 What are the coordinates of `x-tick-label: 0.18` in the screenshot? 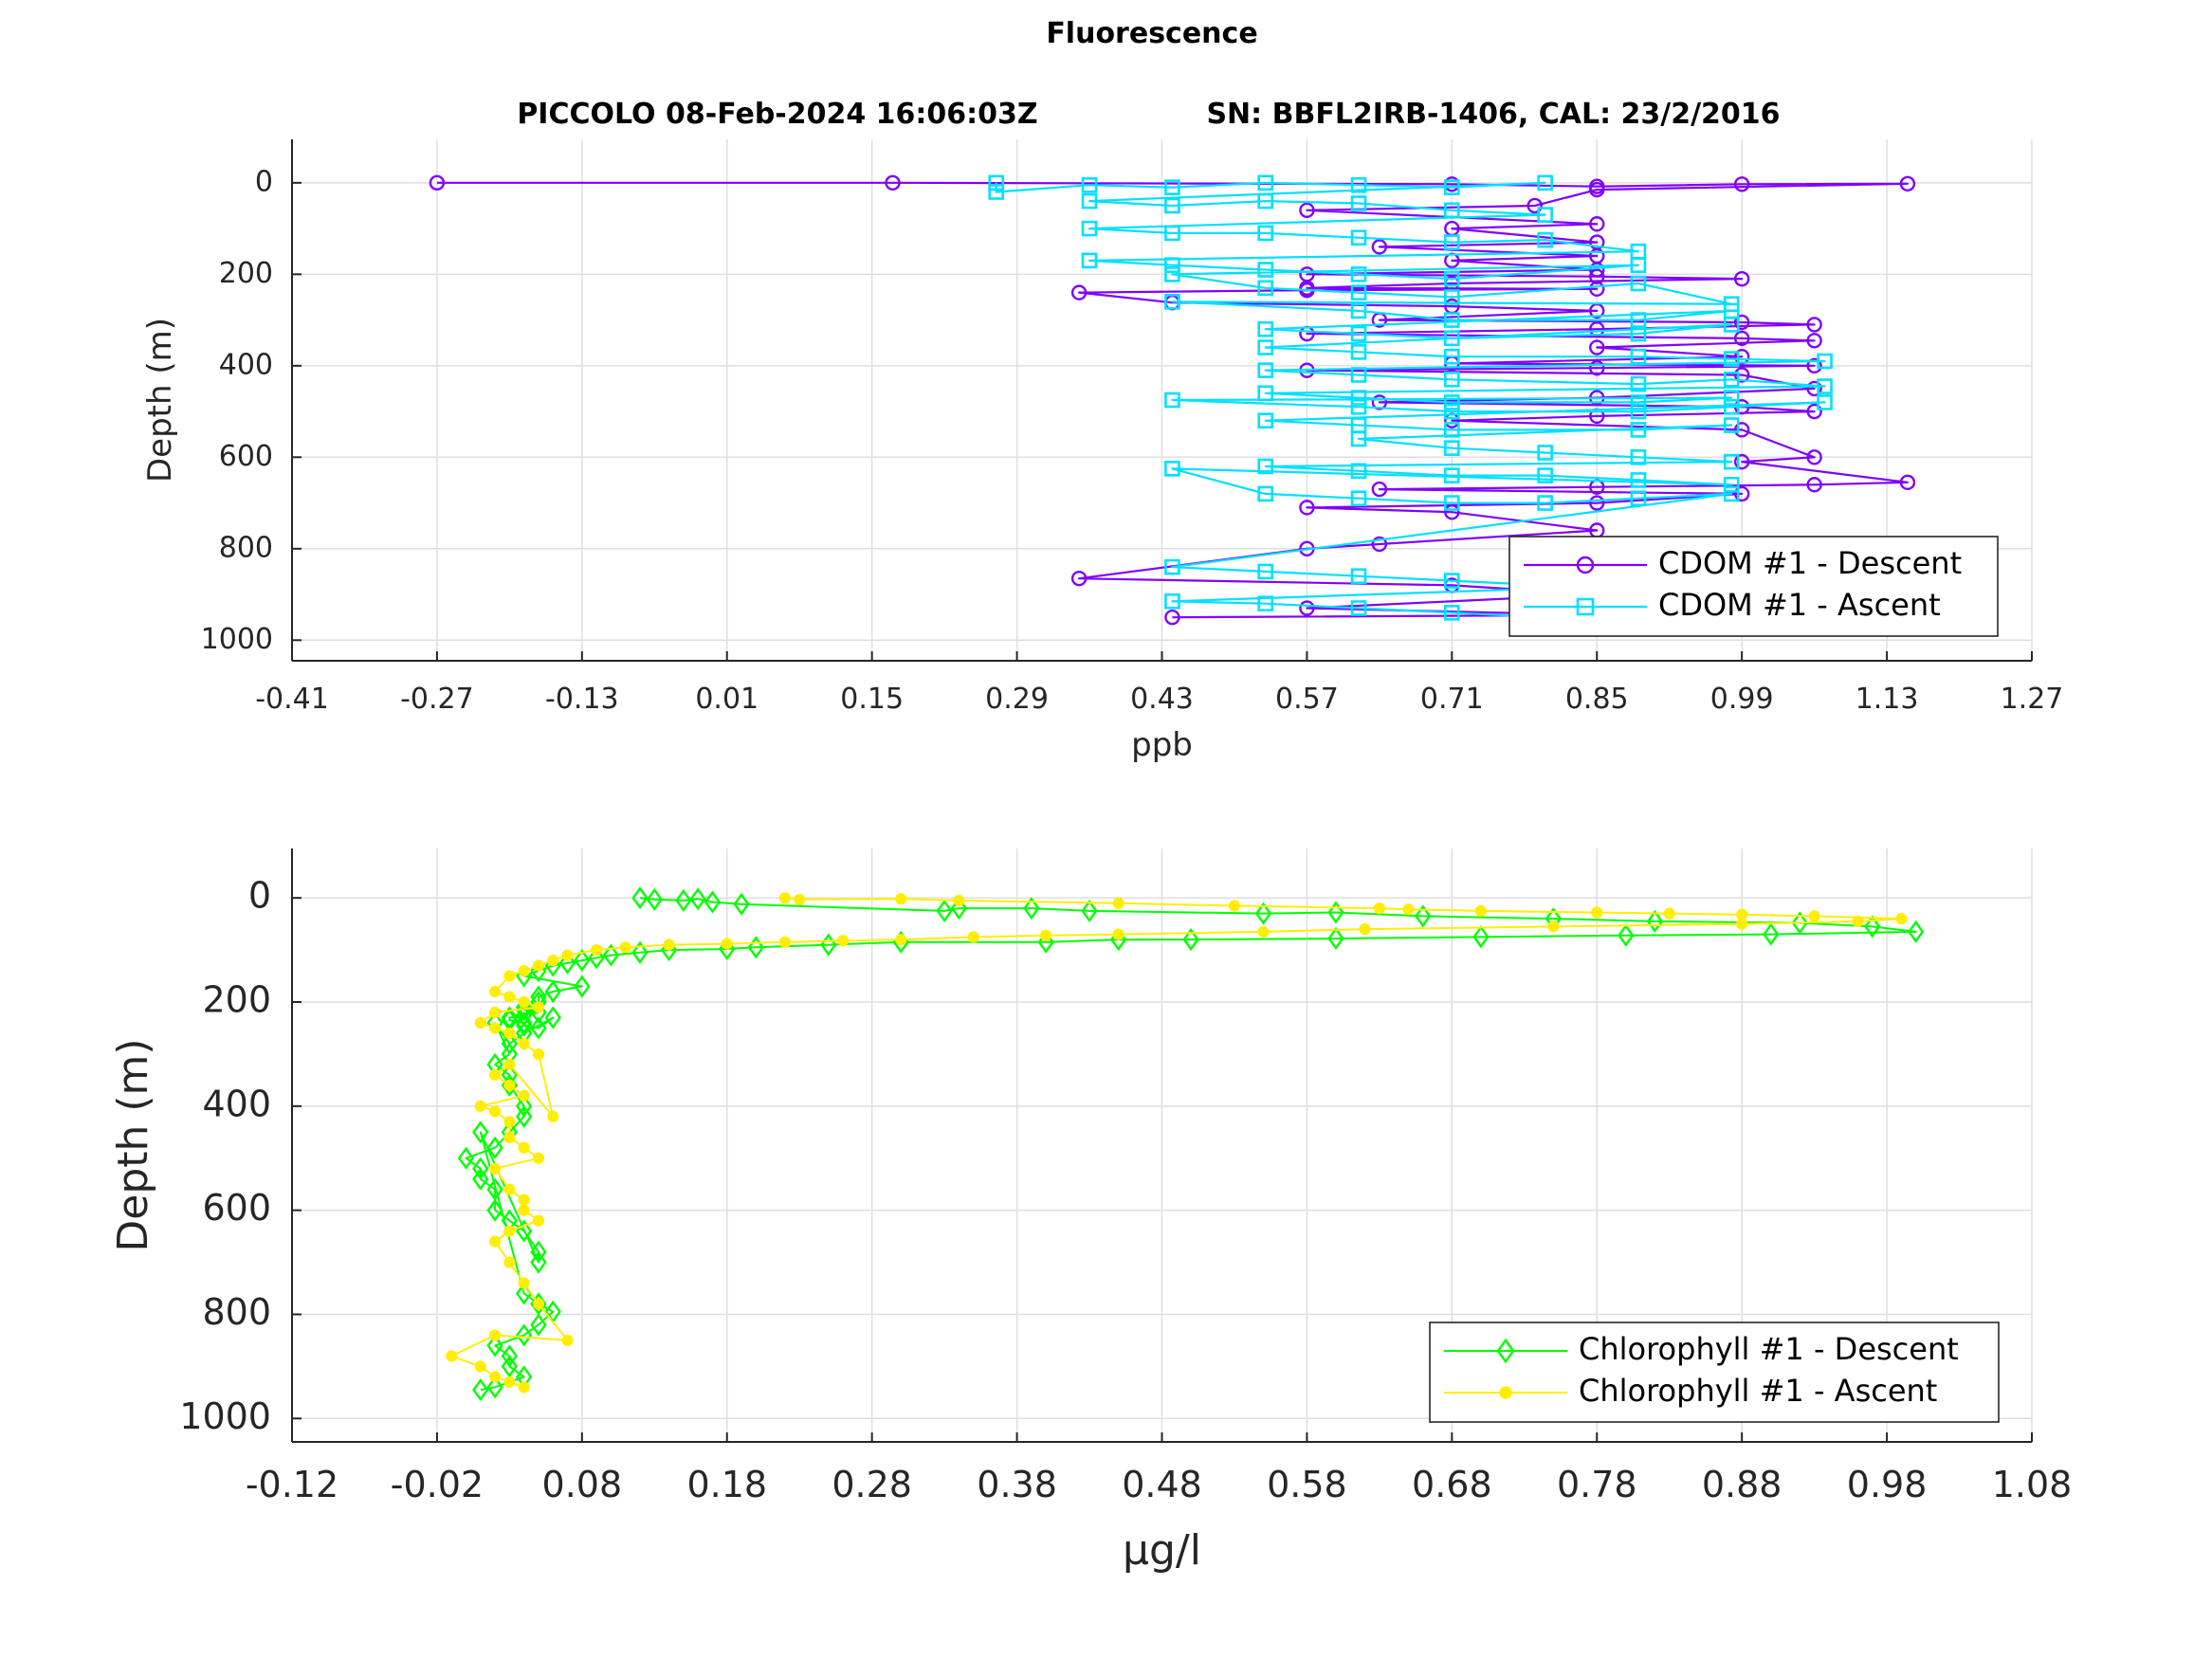 It's located at (726, 1484).